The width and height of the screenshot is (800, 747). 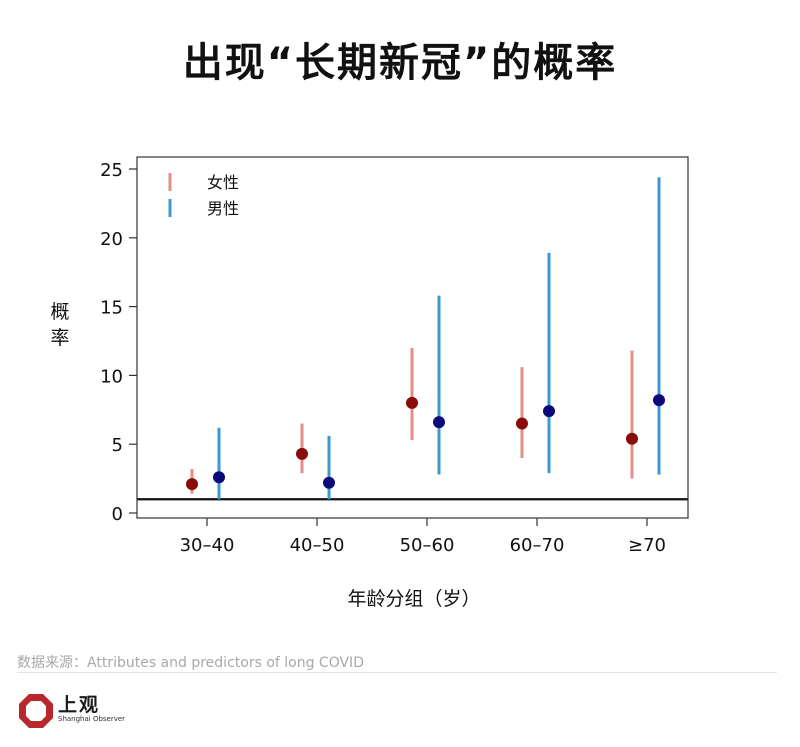 I want to click on brand-name: 上观, so click(x=79, y=705).